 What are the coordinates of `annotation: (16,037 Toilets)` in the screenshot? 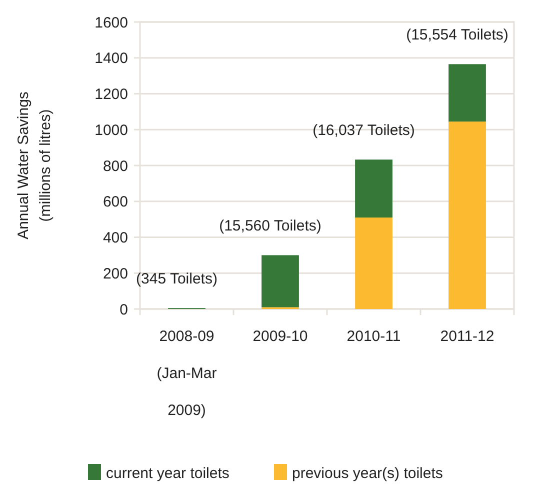 It's located at (363, 130).